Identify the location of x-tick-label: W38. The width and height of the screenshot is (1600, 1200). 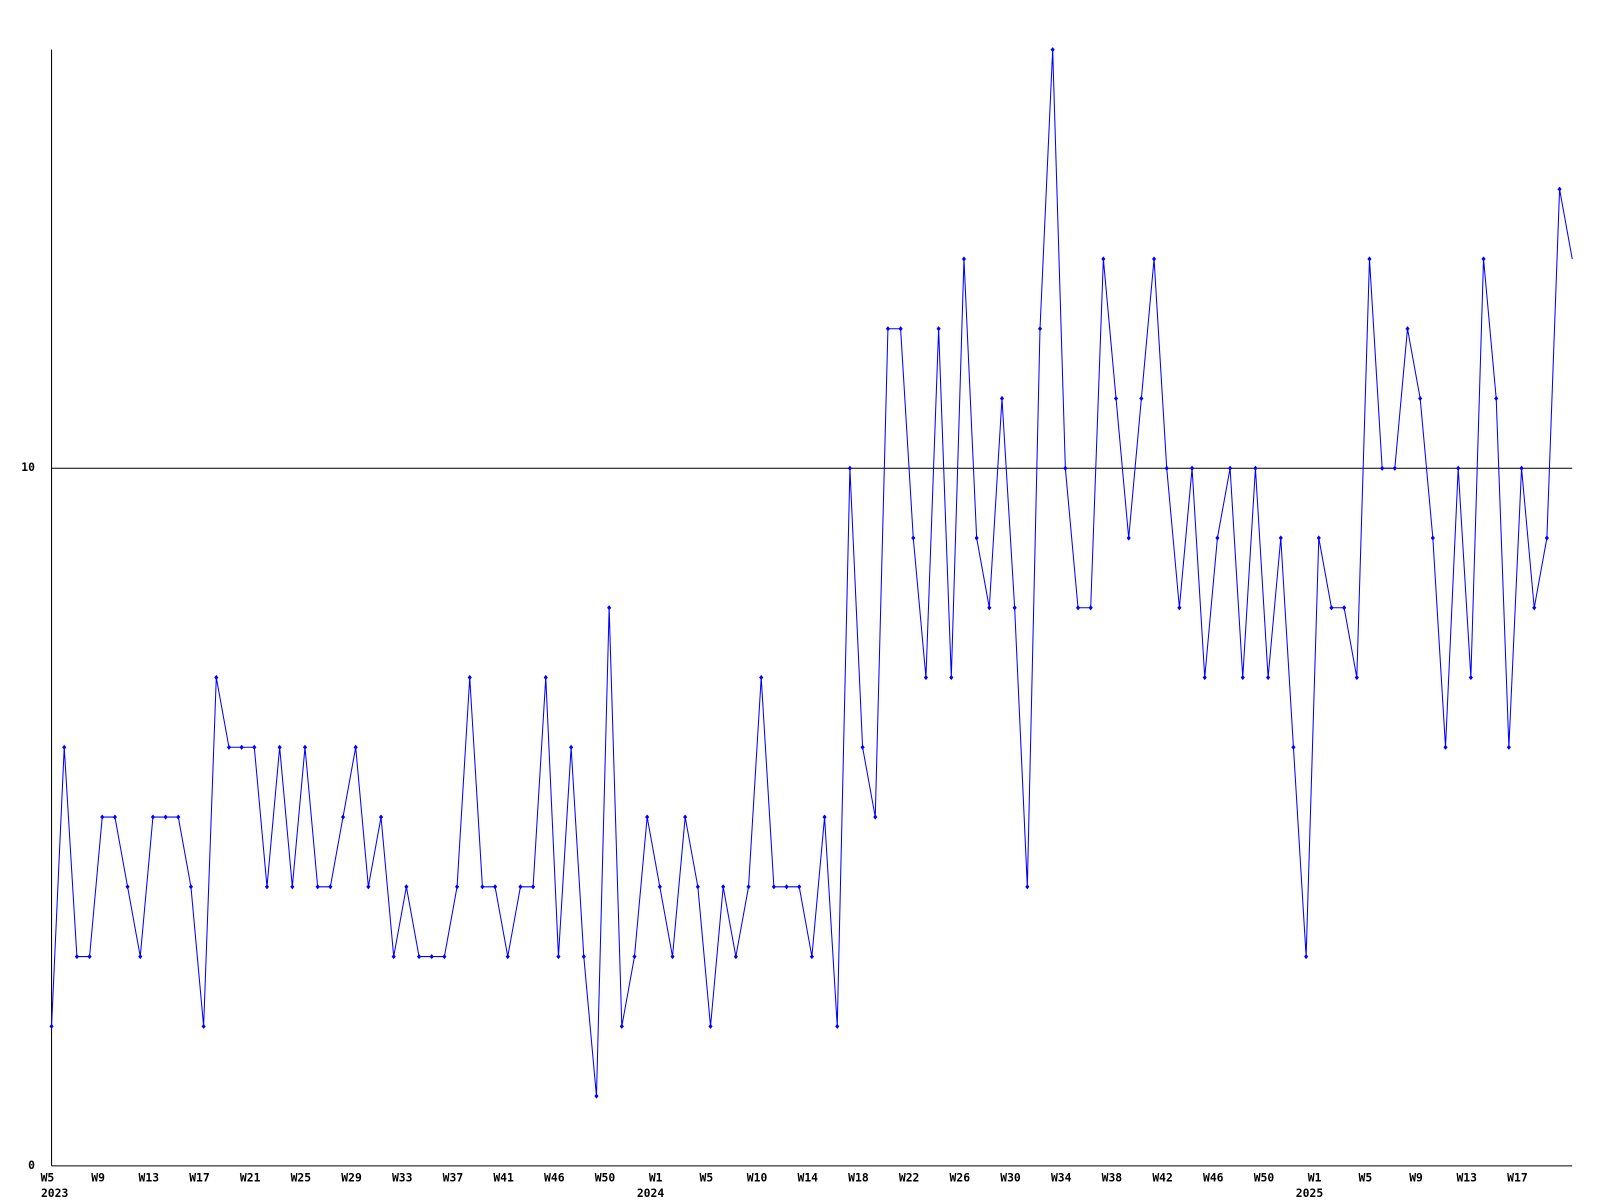
(1112, 1177).